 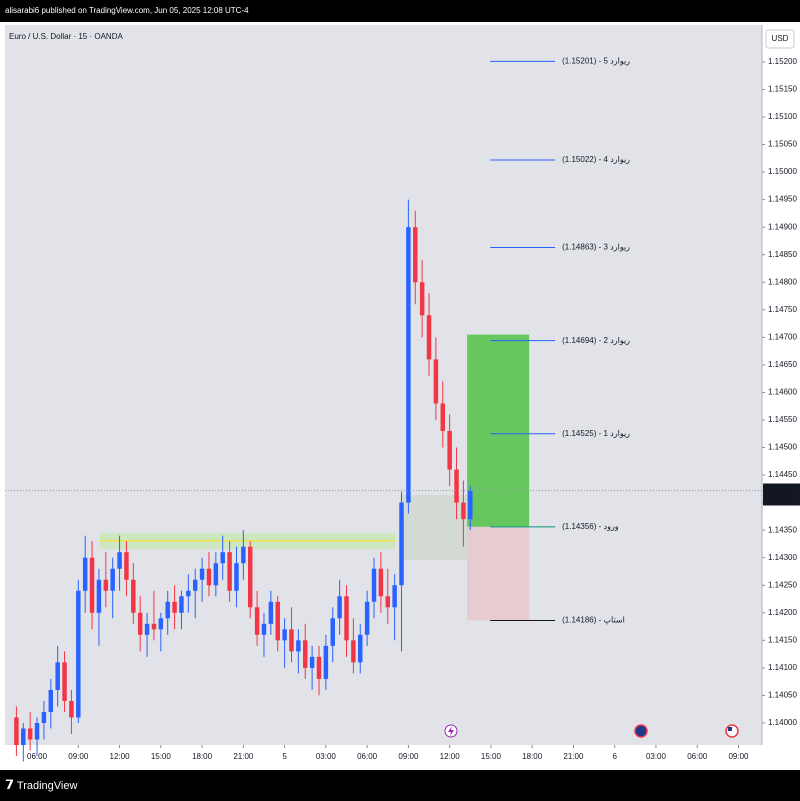 I want to click on x-tick-label: 09:00, so click(x=408, y=756).